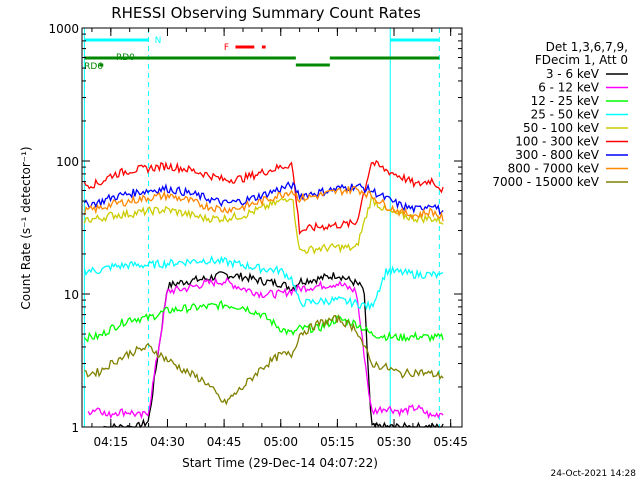 The width and height of the screenshot is (640, 480). What do you see at coordinates (67, 162) in the screenshot?
I see `y-tick-label: 100` at bounding box center [67, 162].